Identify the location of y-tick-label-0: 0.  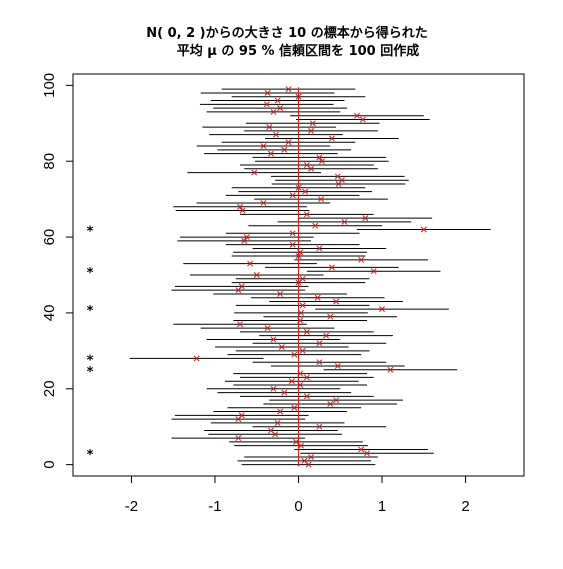
(49, 464).